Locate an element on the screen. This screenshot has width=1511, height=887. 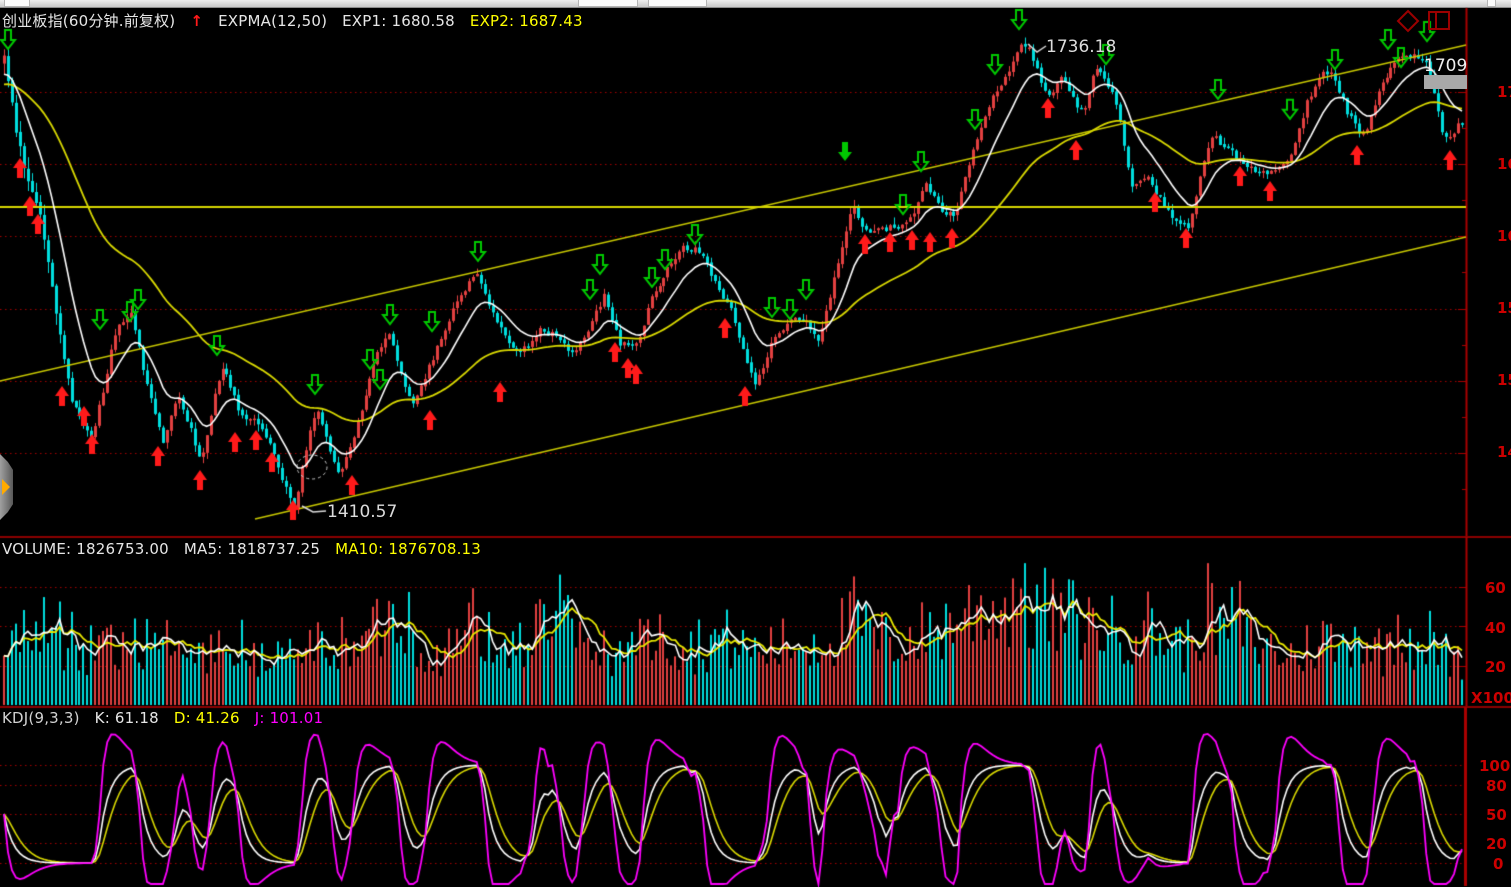
kdj-axis-label: 100 is located at coordinates (1495, 766).